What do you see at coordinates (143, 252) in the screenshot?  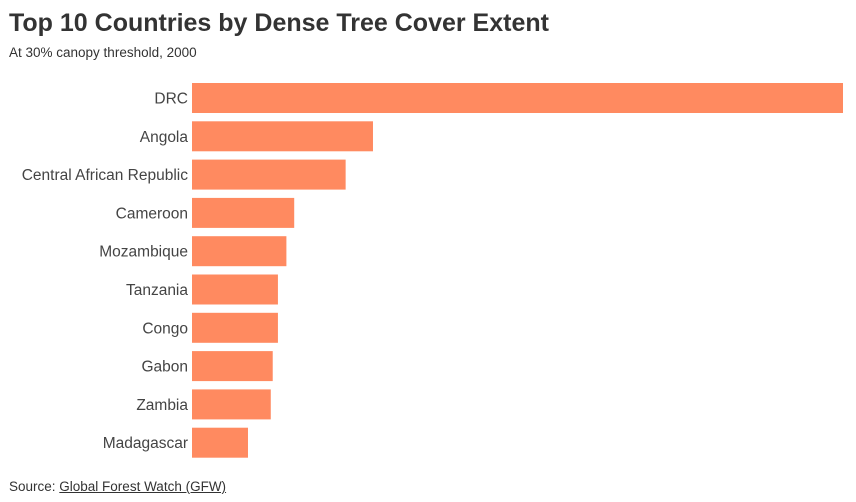 I see `category-label: Mozambique` at bounding box center [143, 252].